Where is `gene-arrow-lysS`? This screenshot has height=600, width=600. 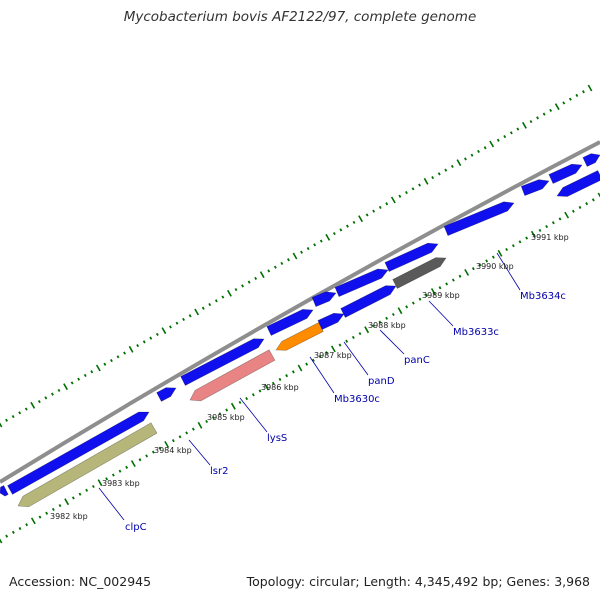 gene-arrow-lysS is located at coordinates (231, 377).